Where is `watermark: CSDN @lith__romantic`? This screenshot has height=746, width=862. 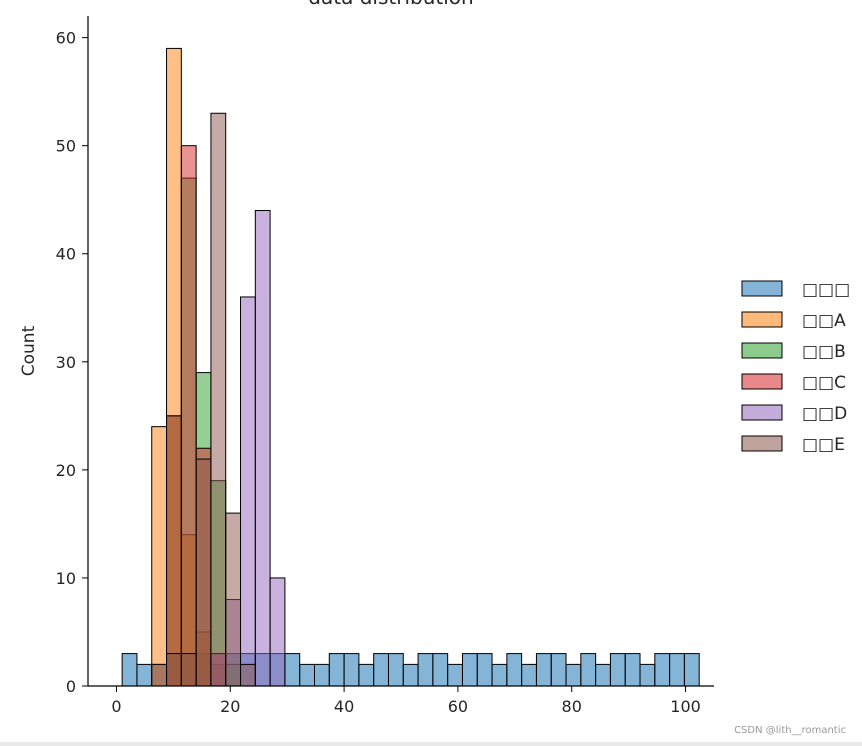 watermark: CSDN @lith__romantic is located at coordinates (790, 730).